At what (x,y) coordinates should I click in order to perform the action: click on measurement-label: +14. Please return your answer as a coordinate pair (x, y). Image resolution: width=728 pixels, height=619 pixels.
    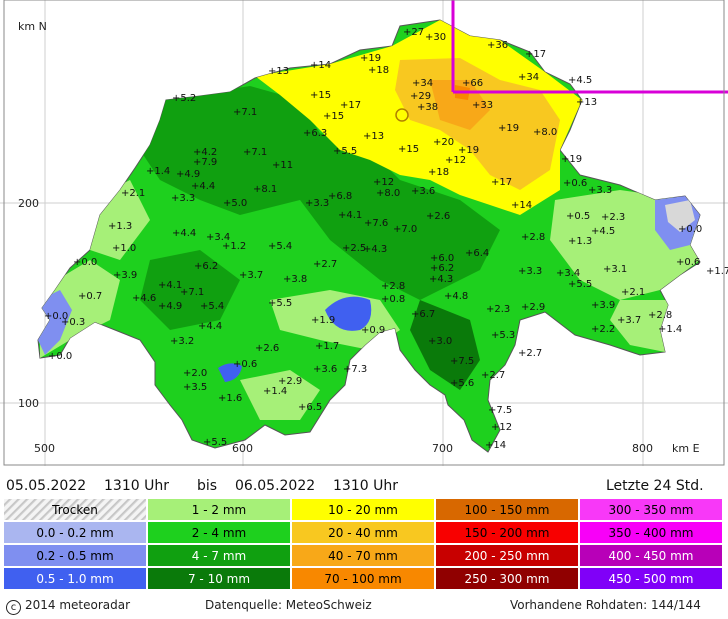
    Looking at the image, I should click on (495, 445).